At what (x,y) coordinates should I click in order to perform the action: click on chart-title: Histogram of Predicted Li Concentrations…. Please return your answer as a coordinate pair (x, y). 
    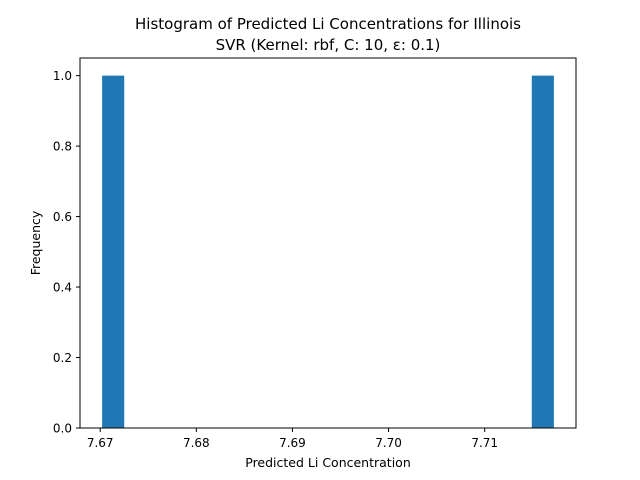
    Looking at the image, I should click on (328, 24).